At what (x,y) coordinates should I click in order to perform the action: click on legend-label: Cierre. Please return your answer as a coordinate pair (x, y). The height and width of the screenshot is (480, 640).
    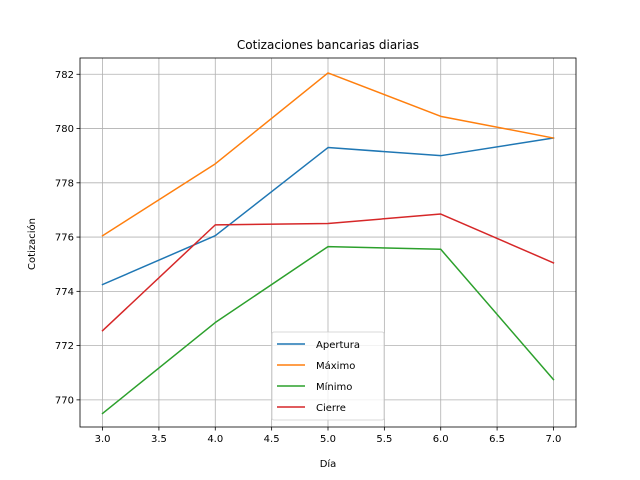
    Looking at the image, I should click on (331, 408).